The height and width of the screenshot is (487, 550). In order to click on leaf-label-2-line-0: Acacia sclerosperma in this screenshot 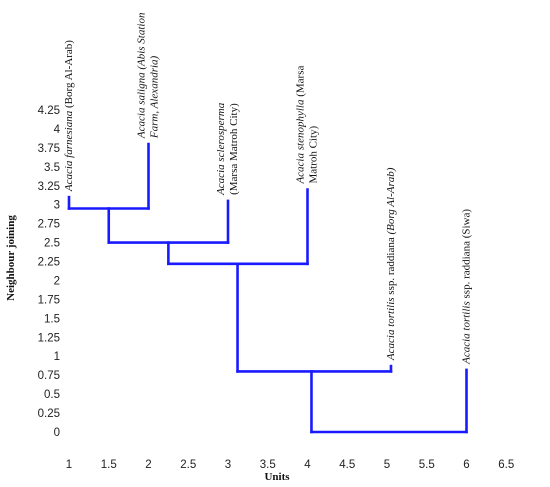, I will do `click(221, 149)`.